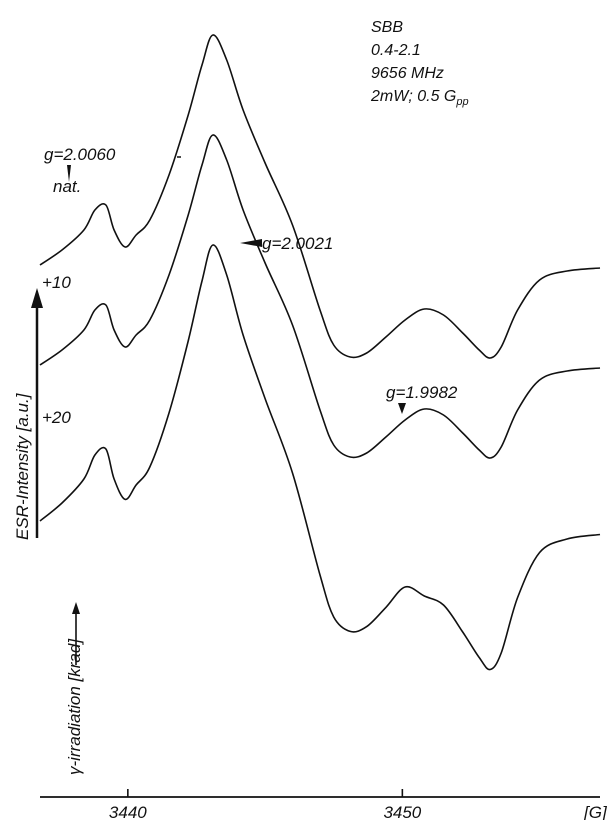 The width and height of the screenshot is (616, 820). I want to click on info-power-modulation: 2mW; 0.5 Gpp, so click(420, 99).